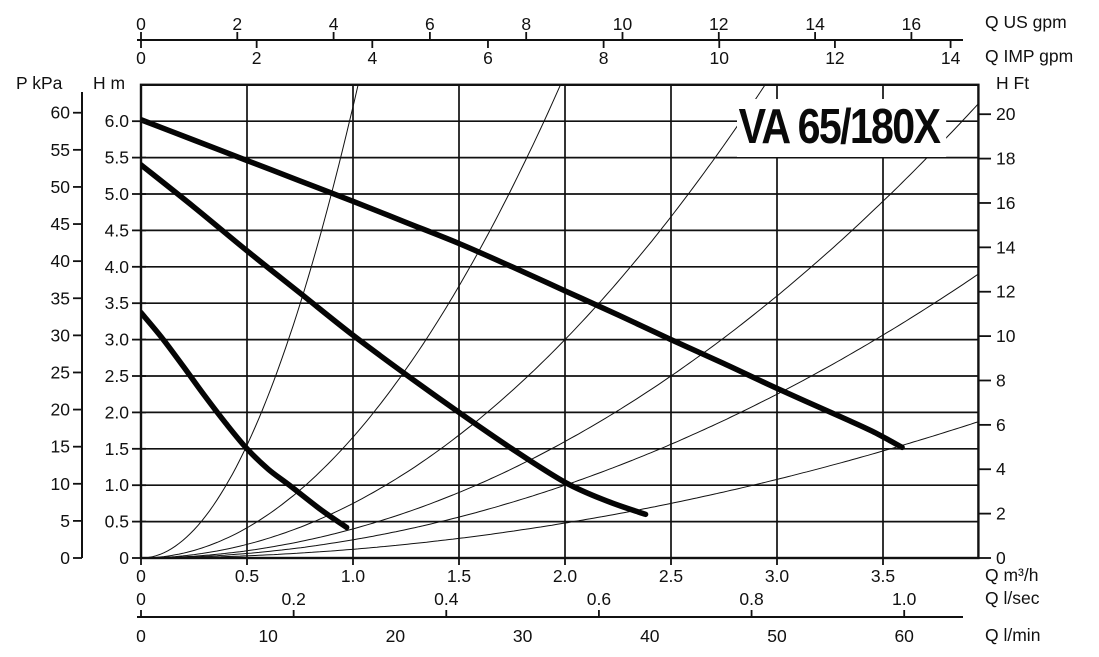  What do you see at coordinates (39, 83) in the screenshot?
I see `axis-label-pressure-kpa: P kPa` at bounding box center [39, 83].